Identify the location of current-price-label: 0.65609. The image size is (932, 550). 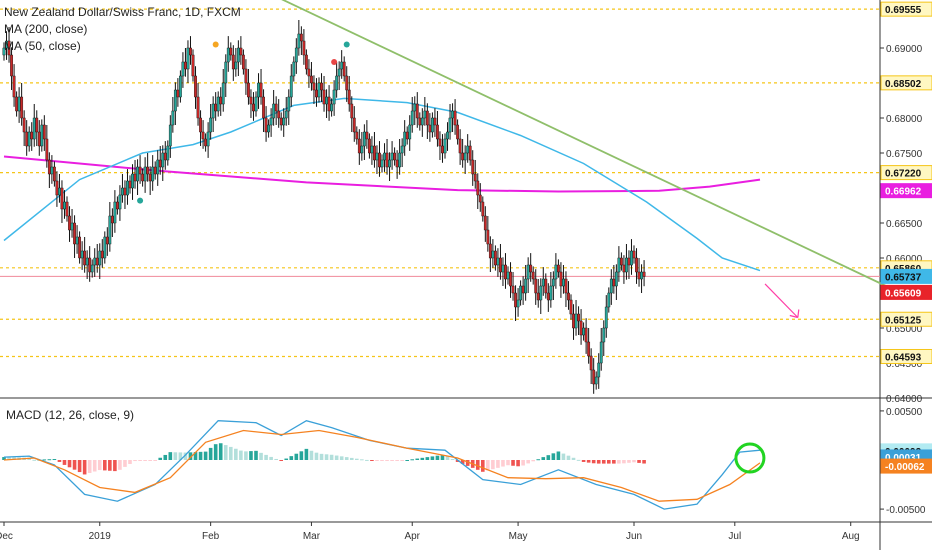
(903, 293).